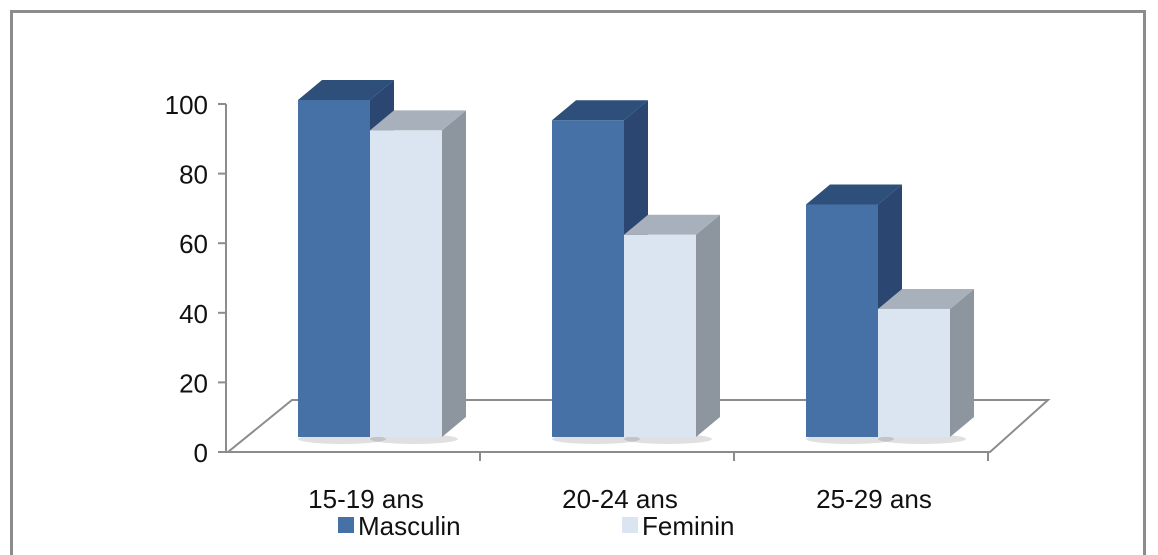  I want to click on x-axis-labels: 15-19 ans 20-24 ans 25-29 ans, so click(620, 499).